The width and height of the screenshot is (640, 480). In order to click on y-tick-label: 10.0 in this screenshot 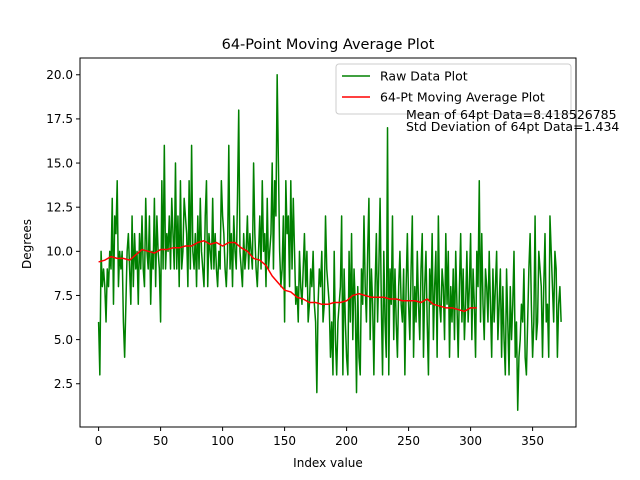, I will do `click(59, 252)`.